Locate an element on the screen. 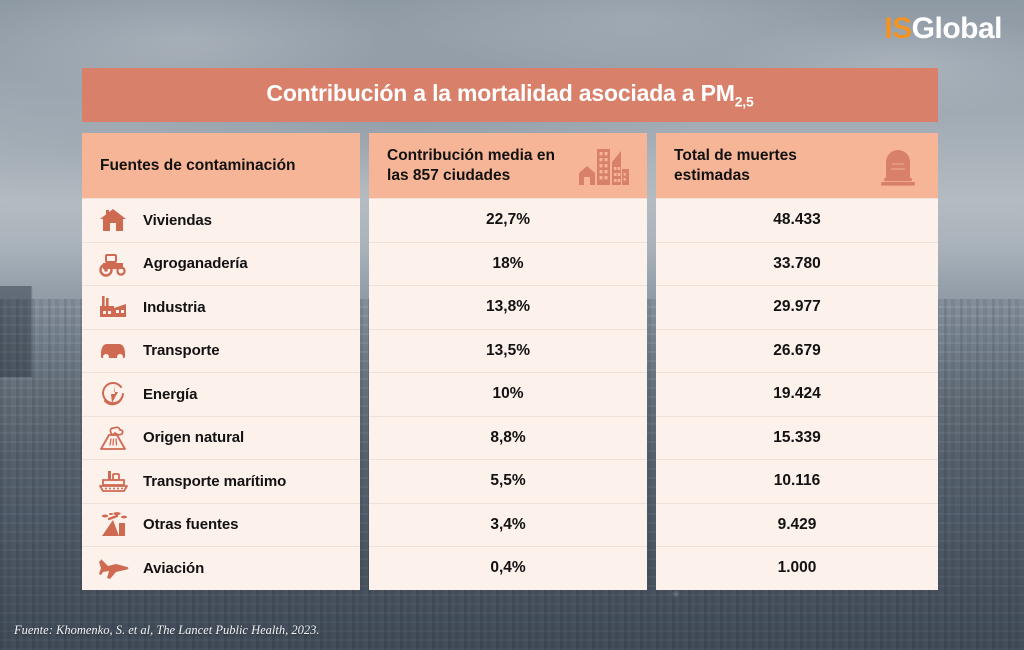 This screenshot has width=1024, height=650. logo-global-text: Global is located at coordinates (957, 28).